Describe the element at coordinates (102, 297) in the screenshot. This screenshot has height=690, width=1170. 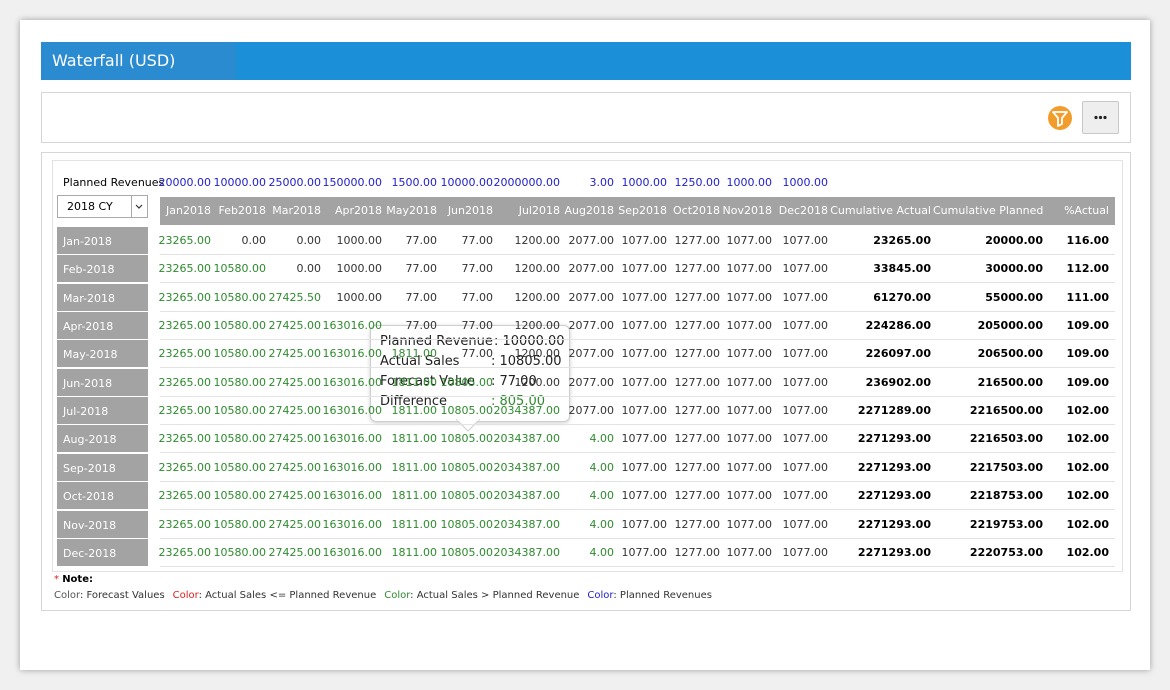
I see `row-label: Mar-2018` at that location.